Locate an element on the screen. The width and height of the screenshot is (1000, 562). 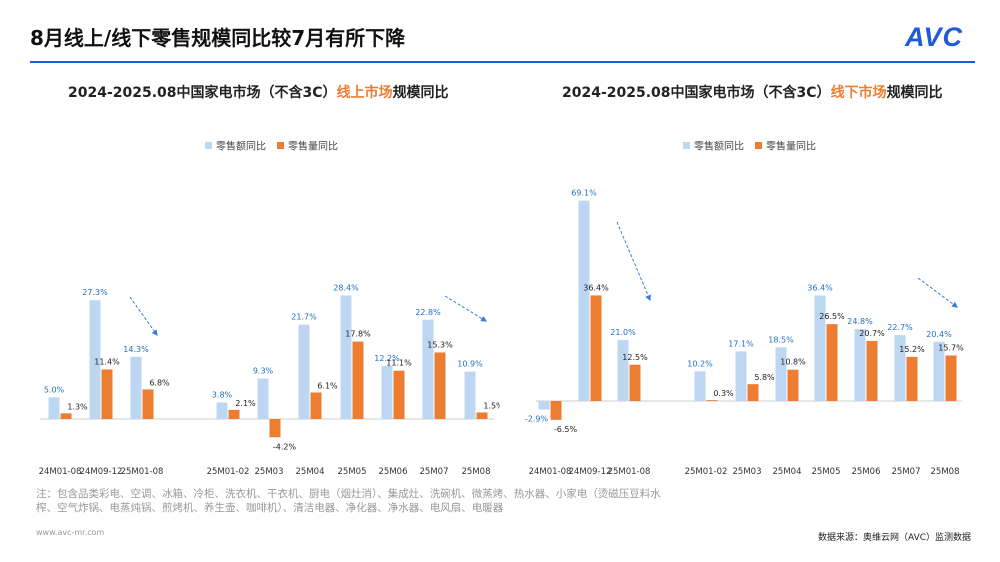
chart-title-prefix: 2024-2025.08中国家电市场（不含3C） is located at coordinates (202, 92).